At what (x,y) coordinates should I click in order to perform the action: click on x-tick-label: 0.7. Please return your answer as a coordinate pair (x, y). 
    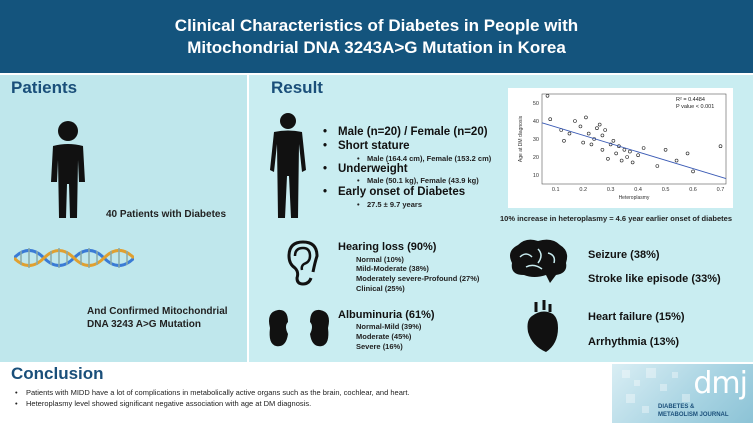
    Looking at the image, I should click on (721, 190).